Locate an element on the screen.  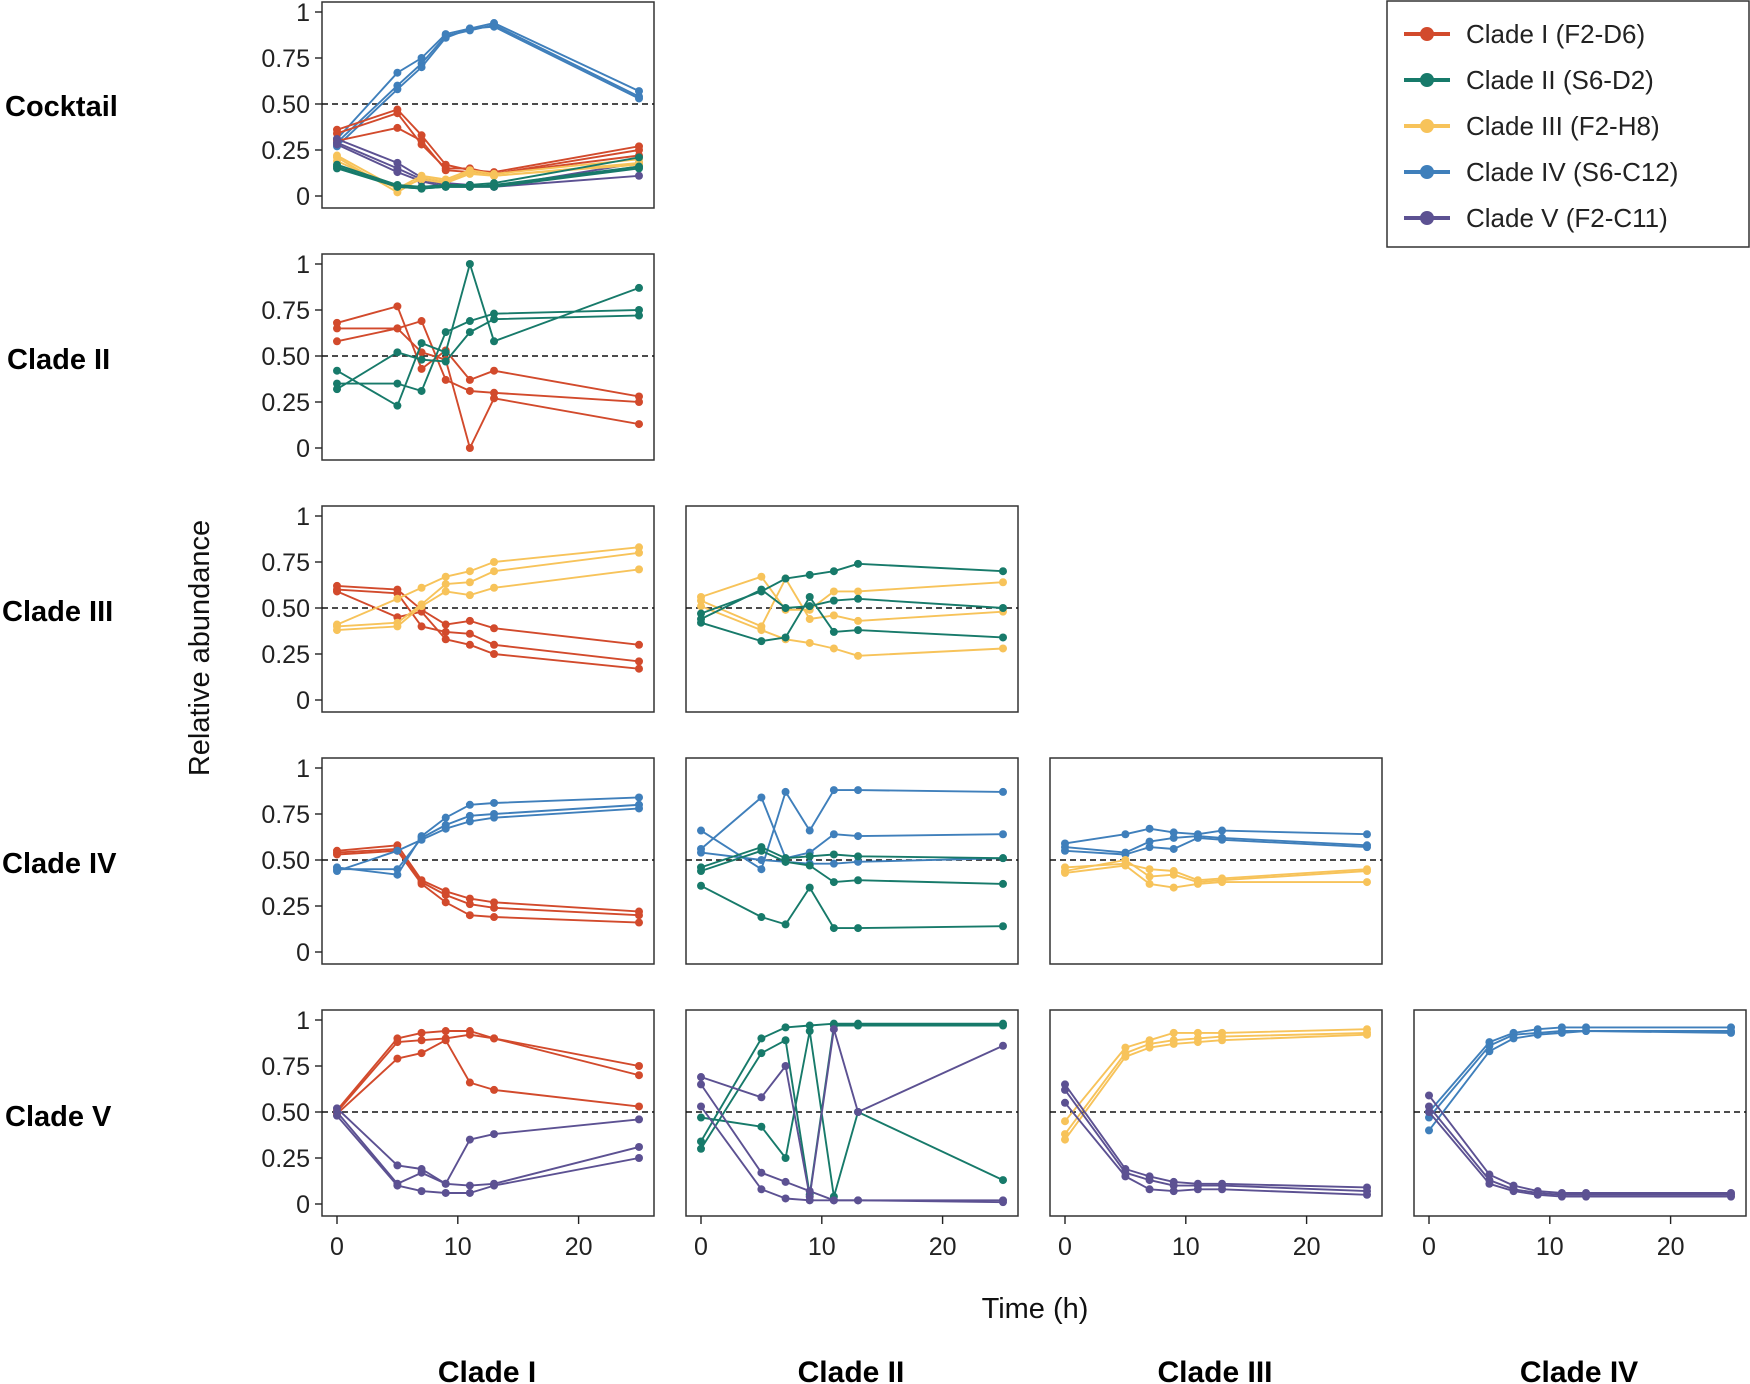
series-c4 is located at coordinates (852, 830).